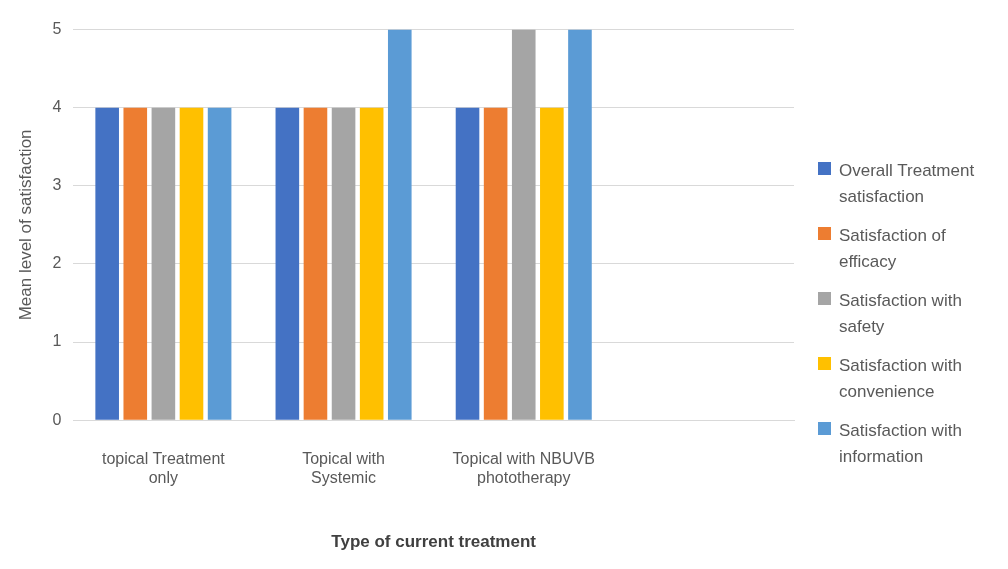 Image resolution: width=1008 pixels, height=569 pixels. I want to click on y-tick-label: 0, so click(57, 419).